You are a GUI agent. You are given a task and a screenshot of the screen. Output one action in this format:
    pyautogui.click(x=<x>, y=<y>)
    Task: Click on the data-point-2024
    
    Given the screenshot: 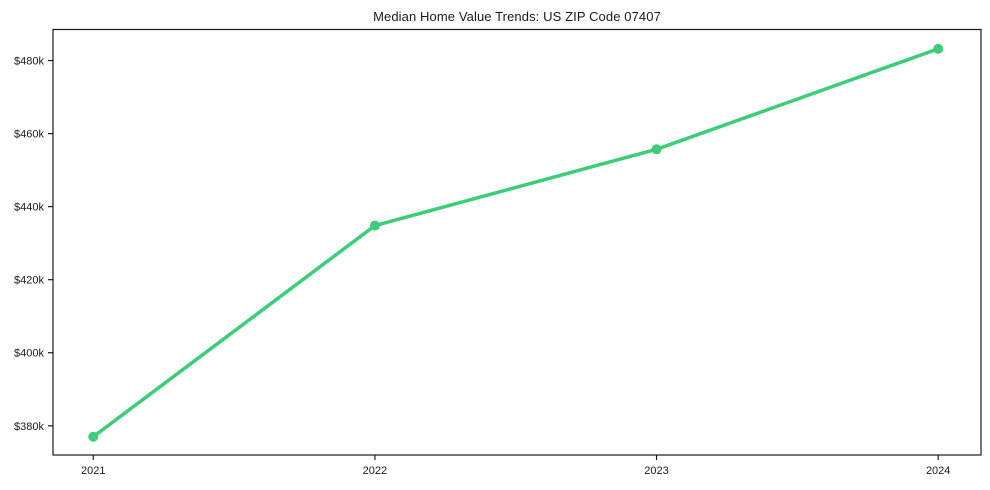 What is the action you would take?
    pyautogui.click(x=938, y=48)
    